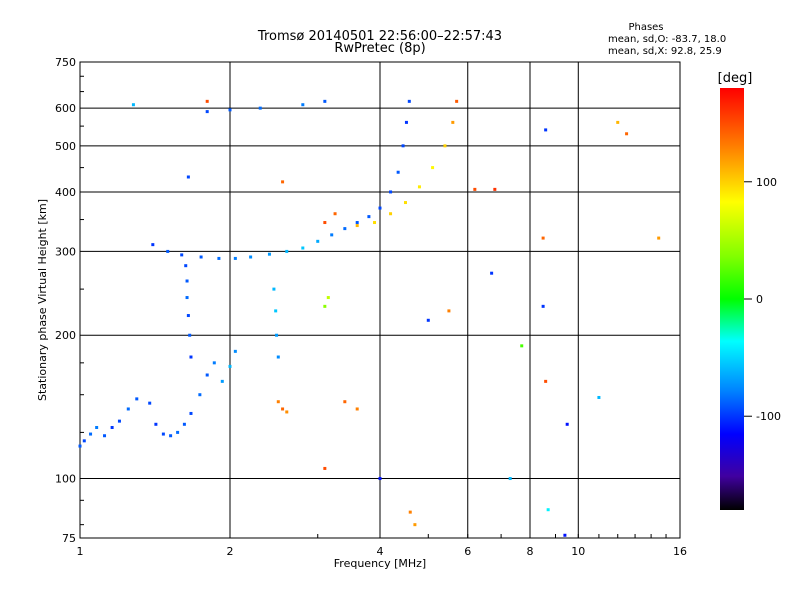 This screenshot has height=600, width=800. I want to click on colorbar, so click(732, 299).